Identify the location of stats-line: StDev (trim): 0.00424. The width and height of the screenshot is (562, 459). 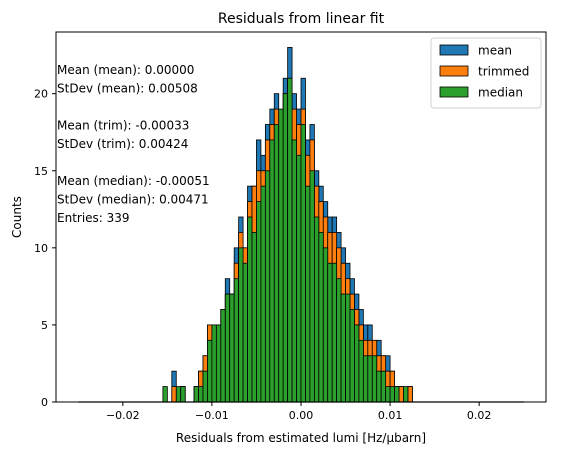
(122, 144).